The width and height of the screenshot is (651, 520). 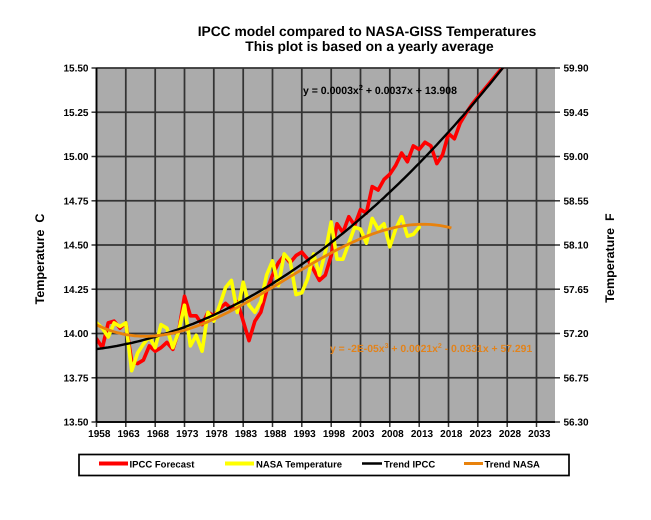 What do you see at coordinates (75, 423) in the screenshot?
I see `svg-text: 13.50` at bounding box center [75, 423].